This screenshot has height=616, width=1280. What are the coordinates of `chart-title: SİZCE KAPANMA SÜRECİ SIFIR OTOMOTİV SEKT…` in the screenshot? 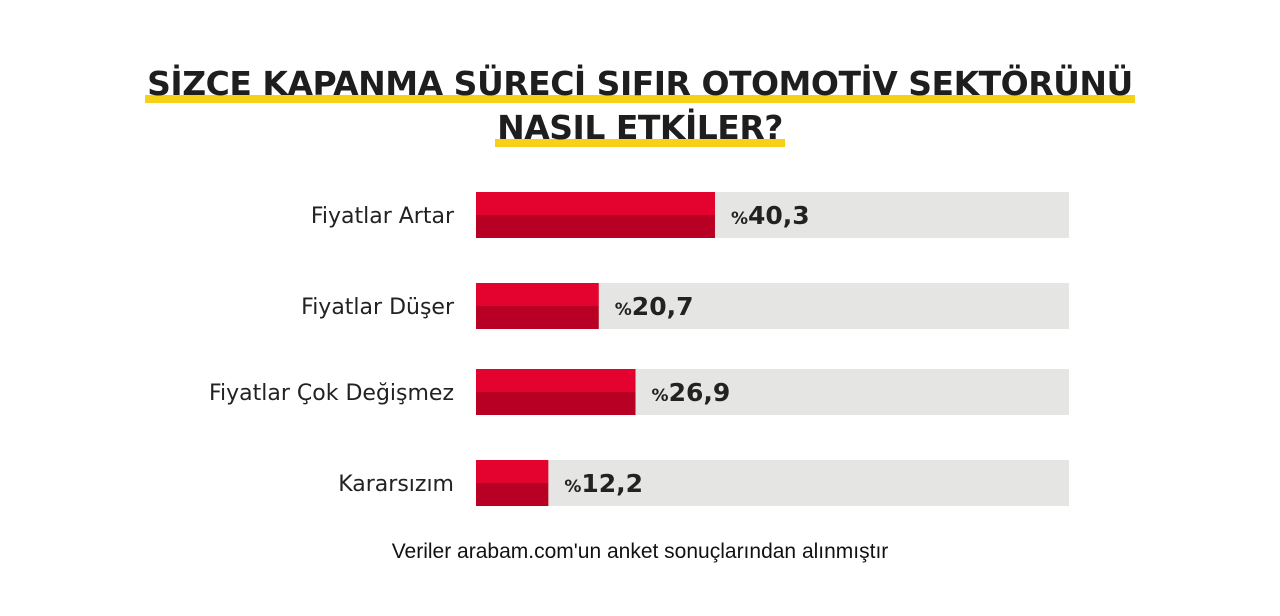 It's located at (640, 106).